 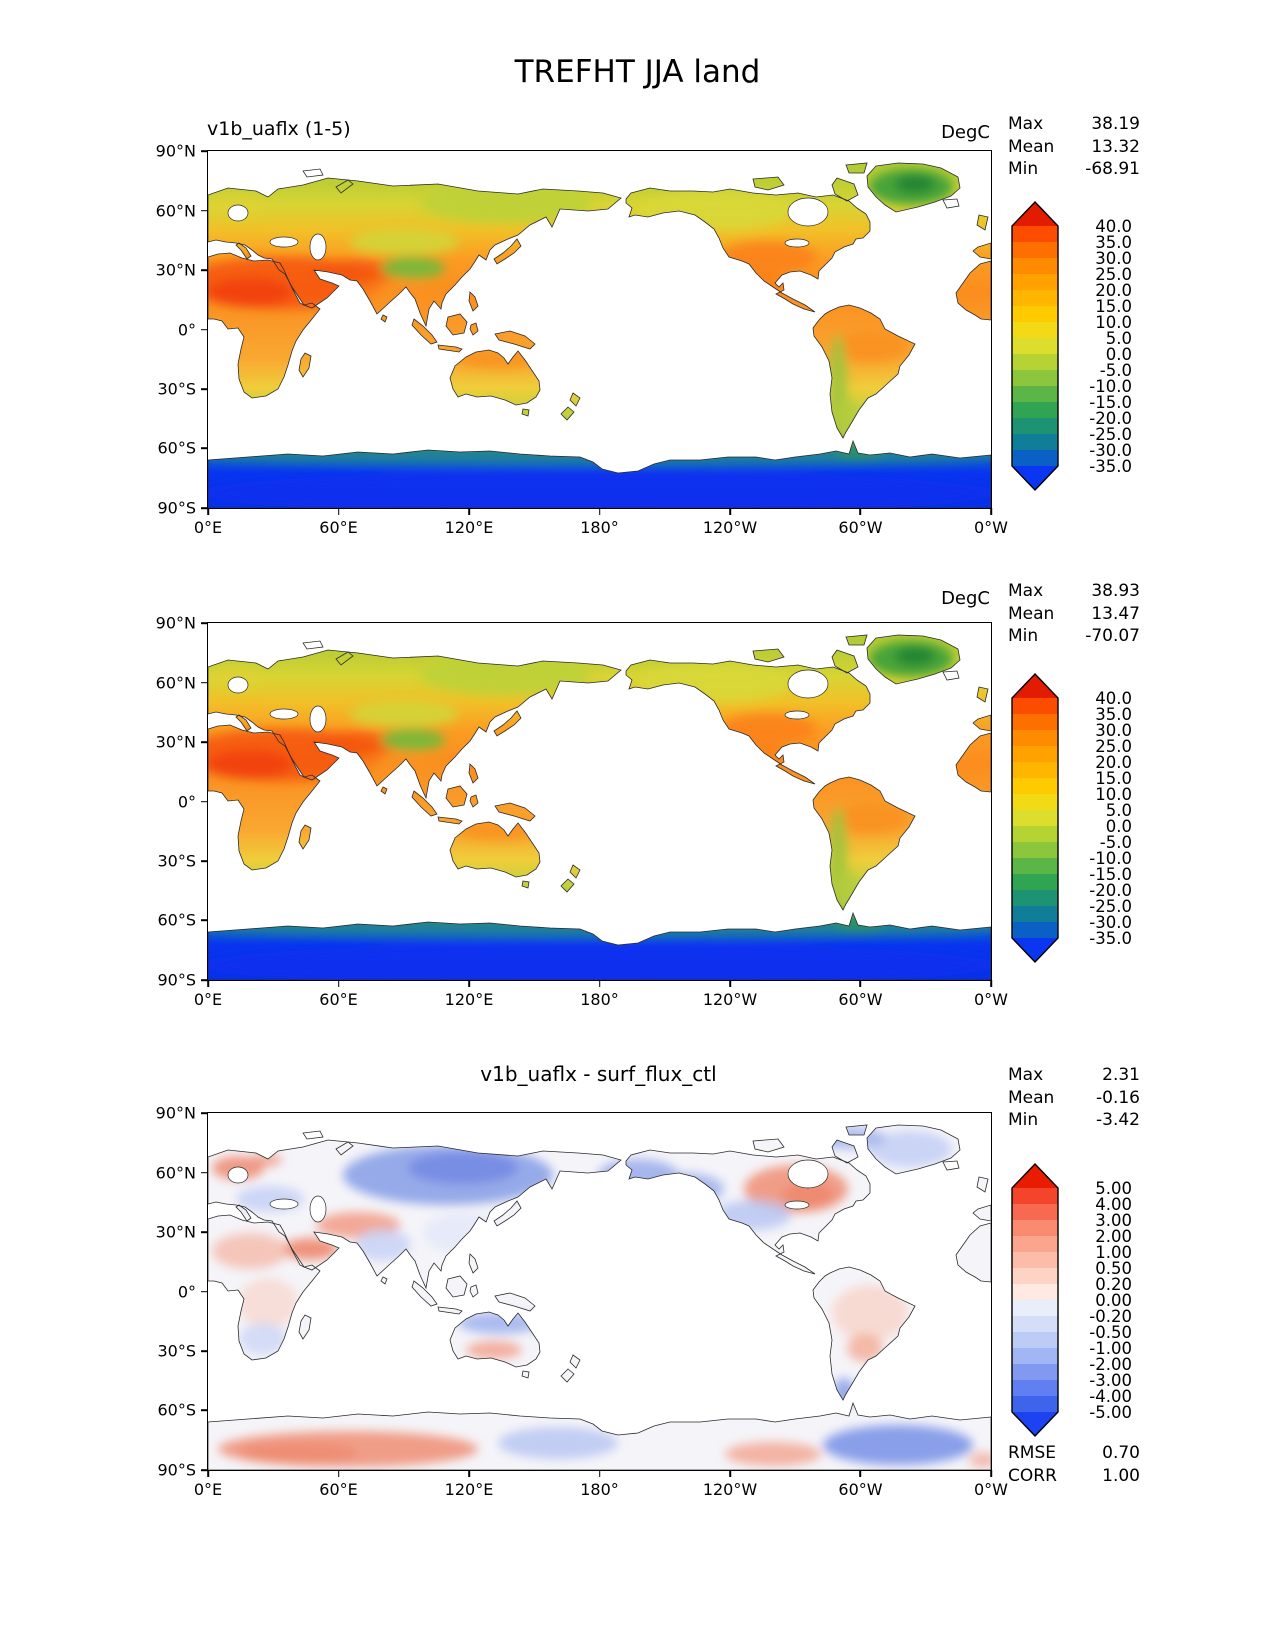 What do you see at coordinates (1118, 1097) in the screenshot?
I see `stat-value: -0.16` at bounding box center [1118, 1097].